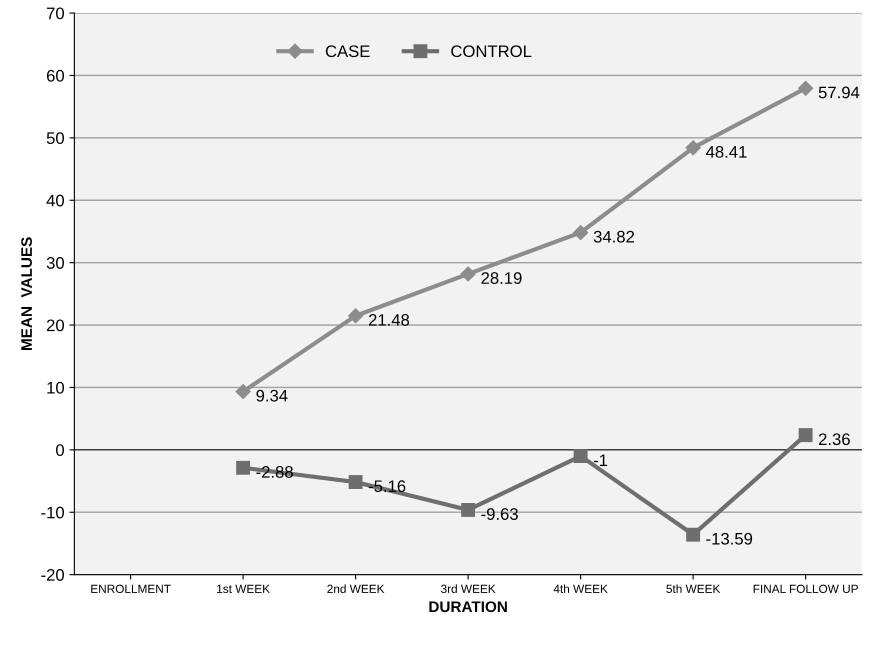  I want to click on x-tick-label: 2nd WEEK, so click(355, 589).